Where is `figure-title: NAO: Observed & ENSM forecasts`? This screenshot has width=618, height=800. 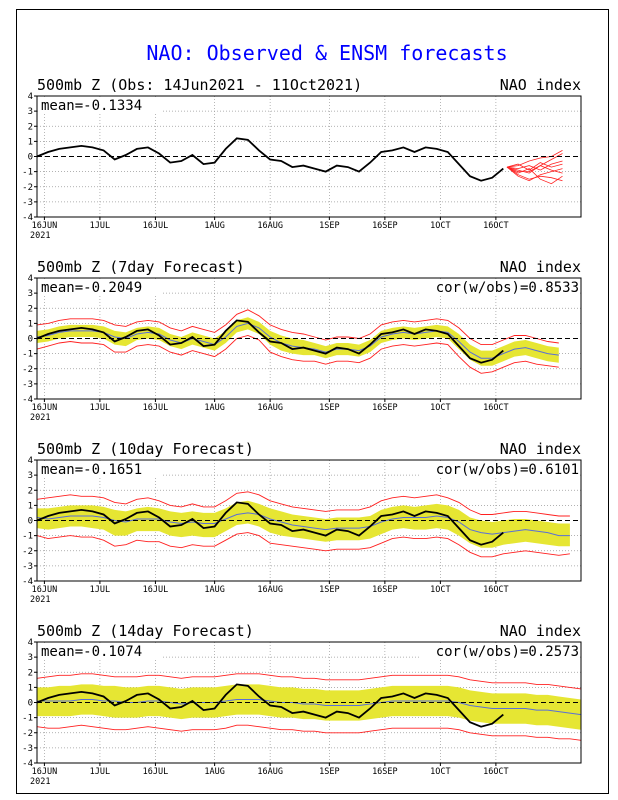 figure-title: NAO: Observed & ENSM forecasts is located at coordinates (326, 53).